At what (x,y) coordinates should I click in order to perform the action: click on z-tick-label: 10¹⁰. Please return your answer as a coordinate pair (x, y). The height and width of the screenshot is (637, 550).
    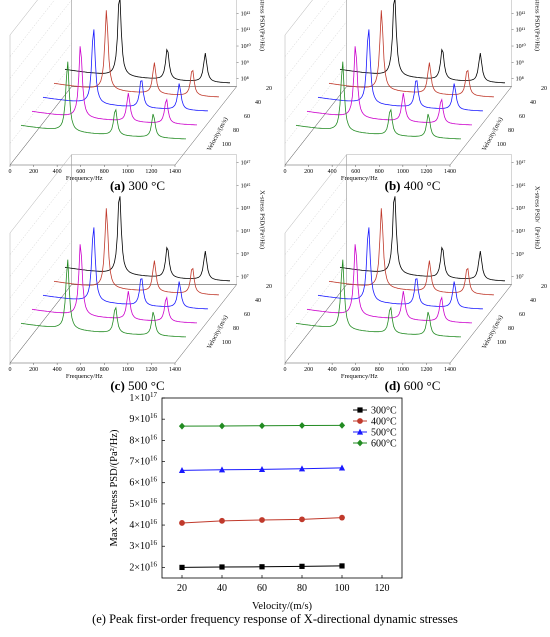
    Looking at the image, I should click on (246, 46).